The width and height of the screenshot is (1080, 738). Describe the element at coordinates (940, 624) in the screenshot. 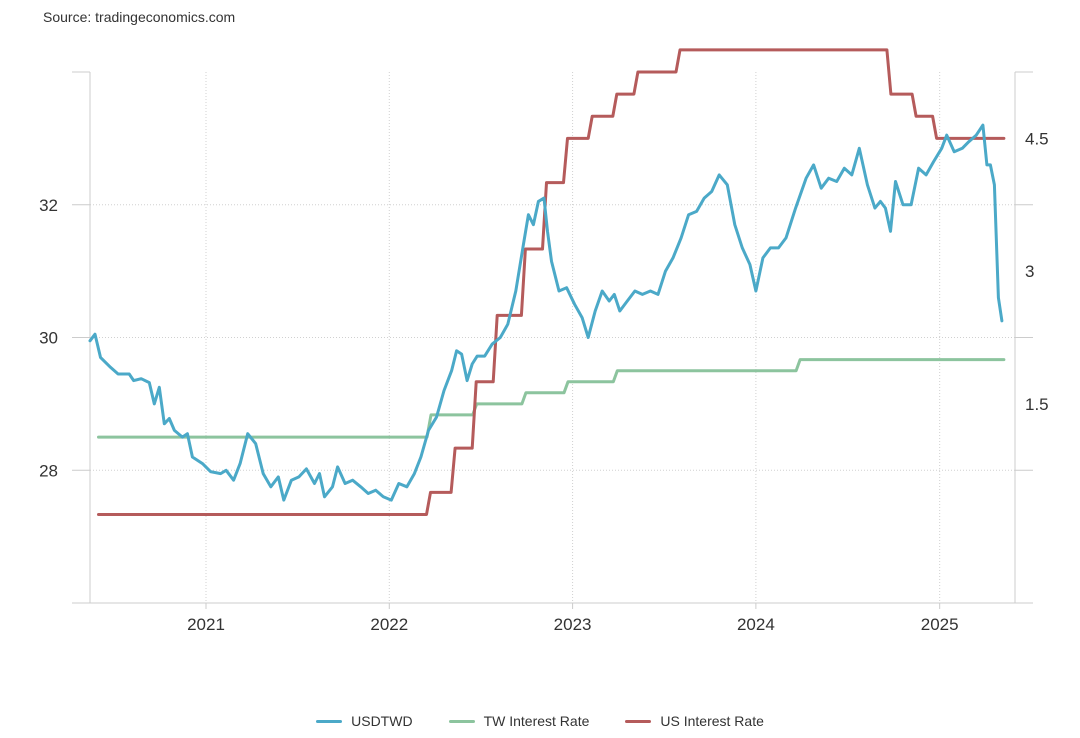

I see `x-tick-label: 2025` at that location.